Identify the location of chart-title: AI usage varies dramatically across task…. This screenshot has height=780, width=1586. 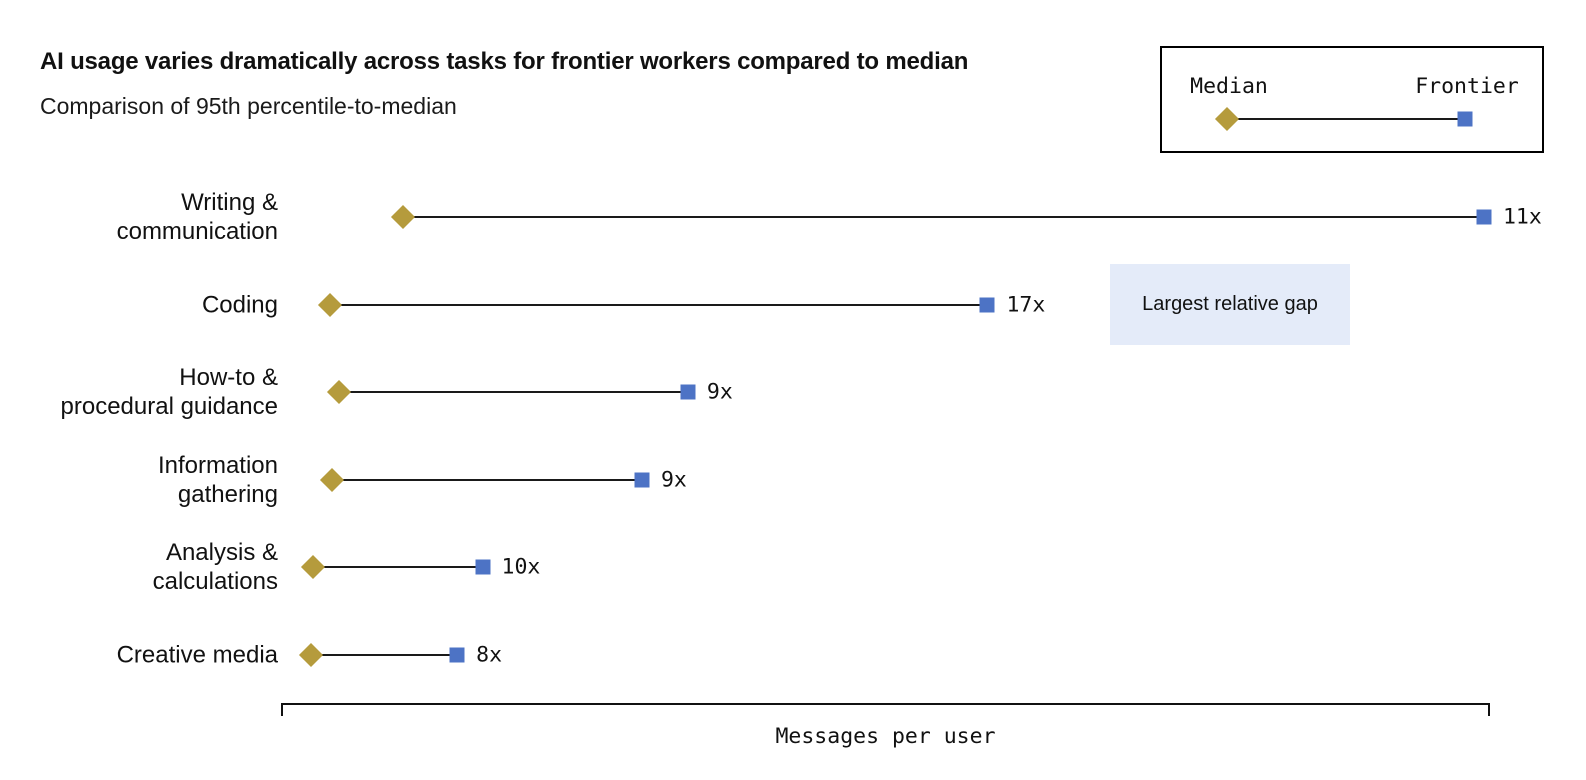
(504, 61).